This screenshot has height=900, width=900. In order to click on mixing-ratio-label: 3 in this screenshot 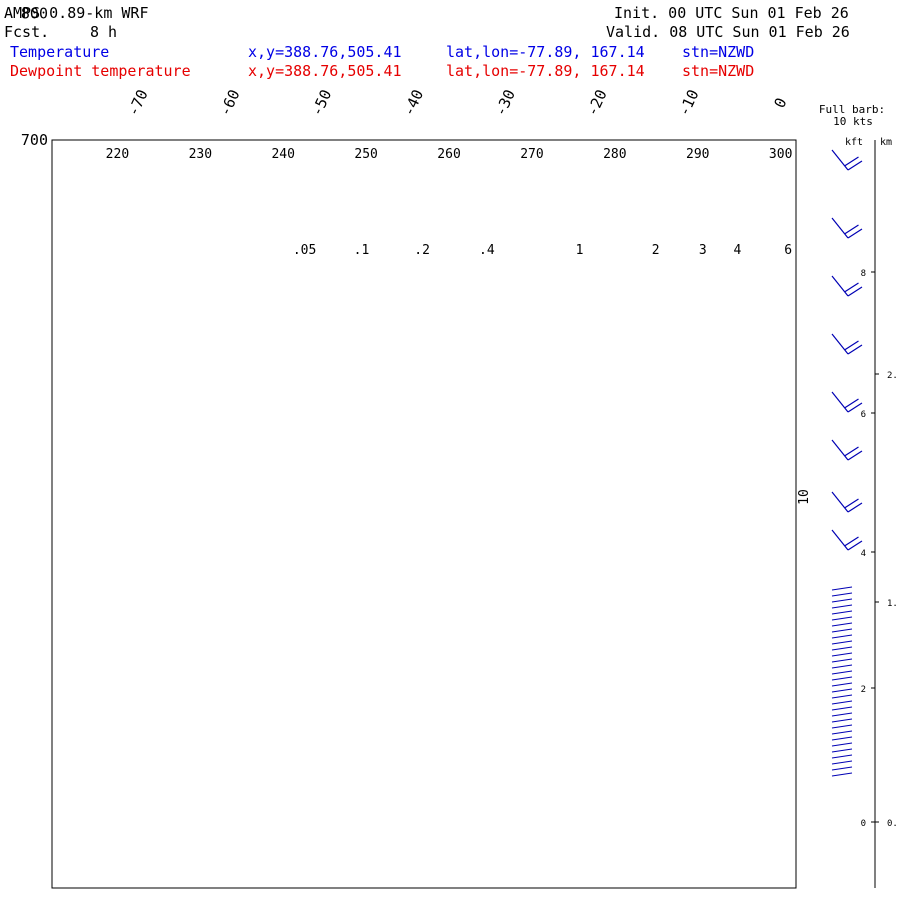, I will do `click(703, 250)`.